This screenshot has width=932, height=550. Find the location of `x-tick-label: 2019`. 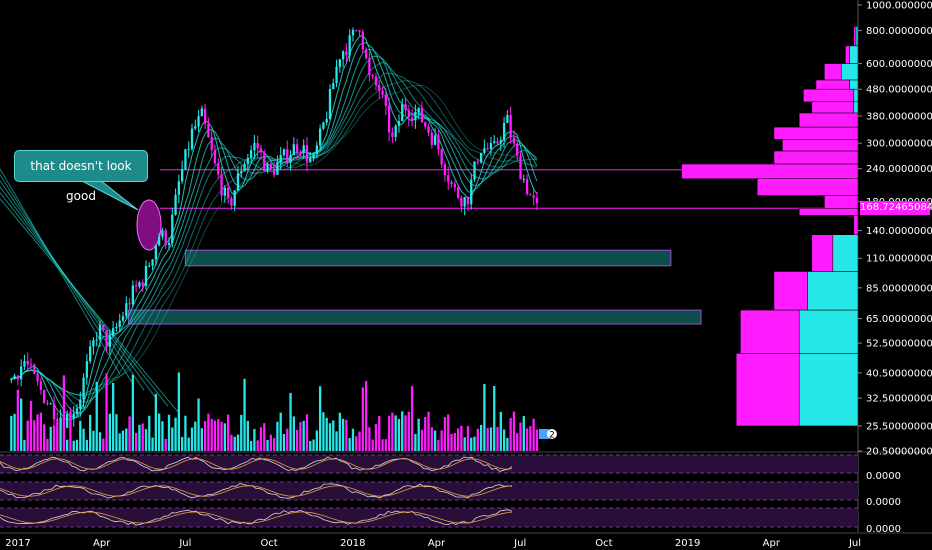

x-tick-label: 2019 is located at coordinates (687, 543).